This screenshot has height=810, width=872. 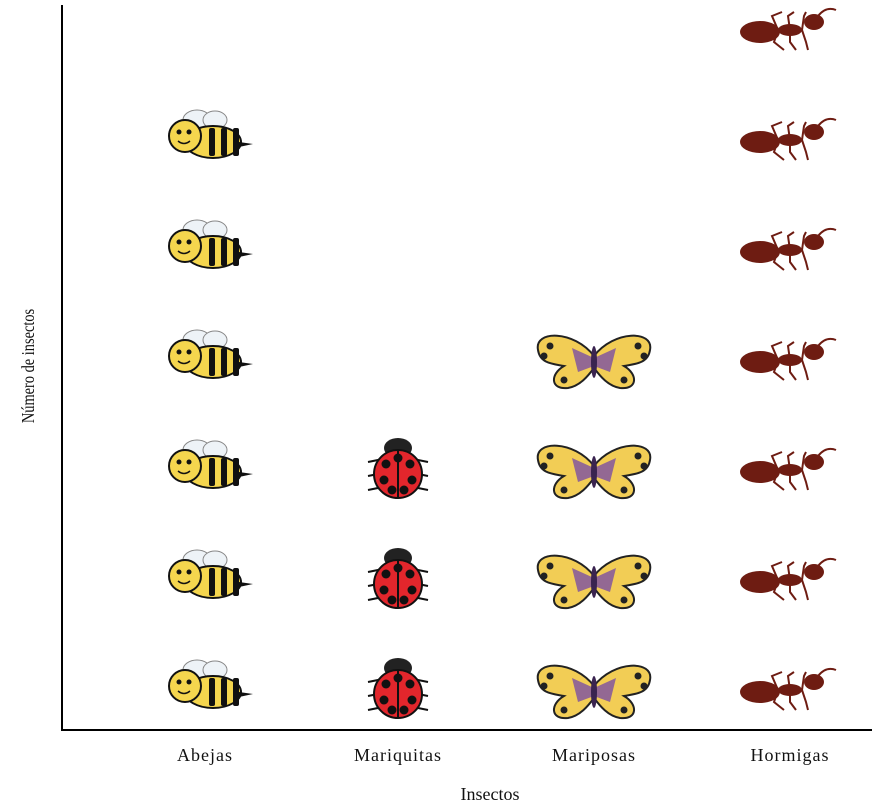 What do you see at coordinates (790, 755) in the screenshot?
I see `x-tick-label: Hormigas` at bounding box center [790, 755].